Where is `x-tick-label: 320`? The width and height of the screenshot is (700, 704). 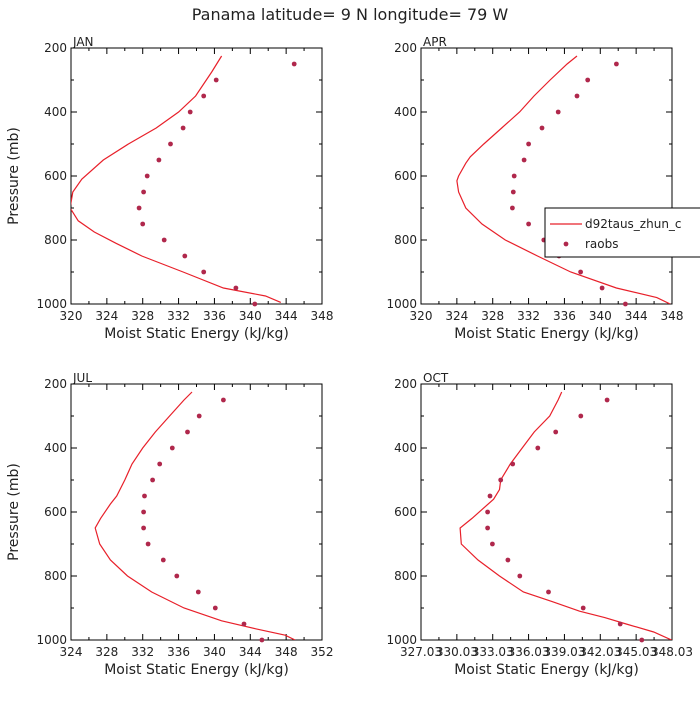 x-tick-label: 320 is located at coordinates (71, 316).